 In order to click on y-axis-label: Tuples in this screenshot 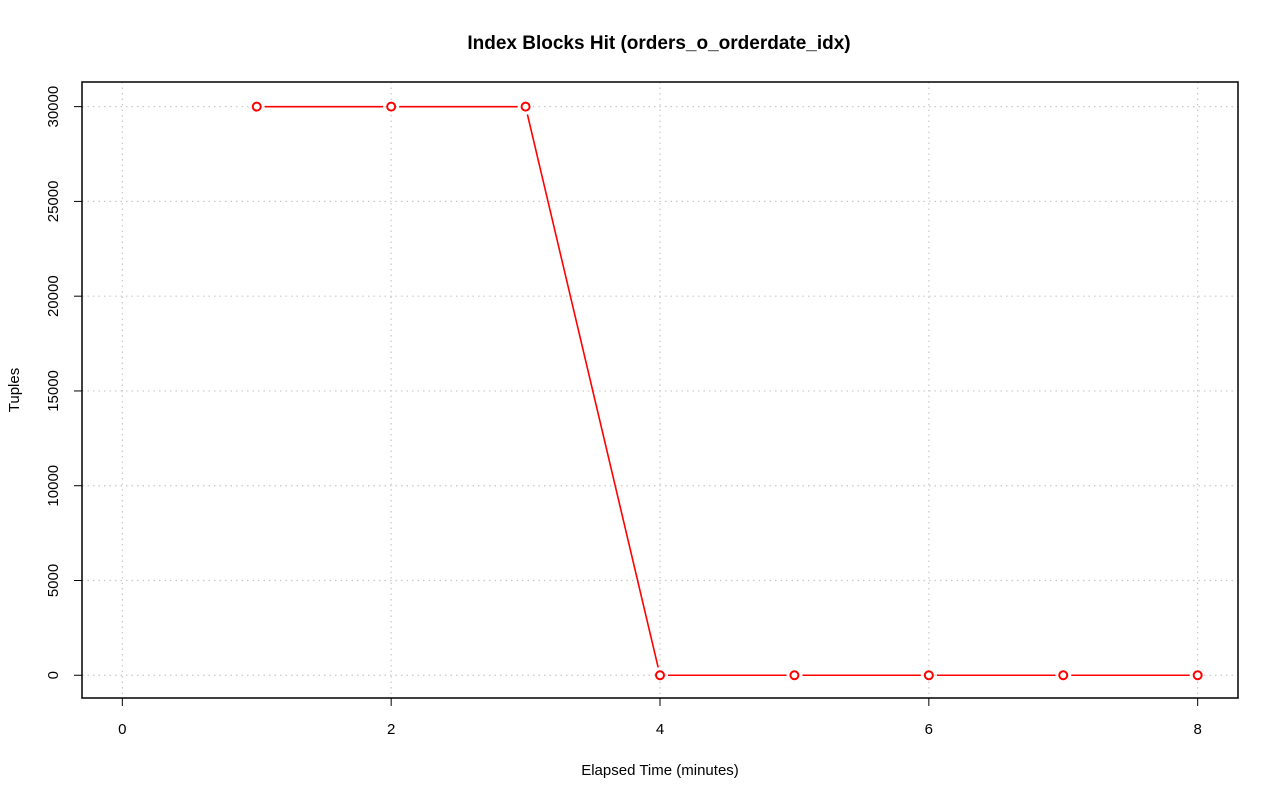, I will do `click(14, 390)`.